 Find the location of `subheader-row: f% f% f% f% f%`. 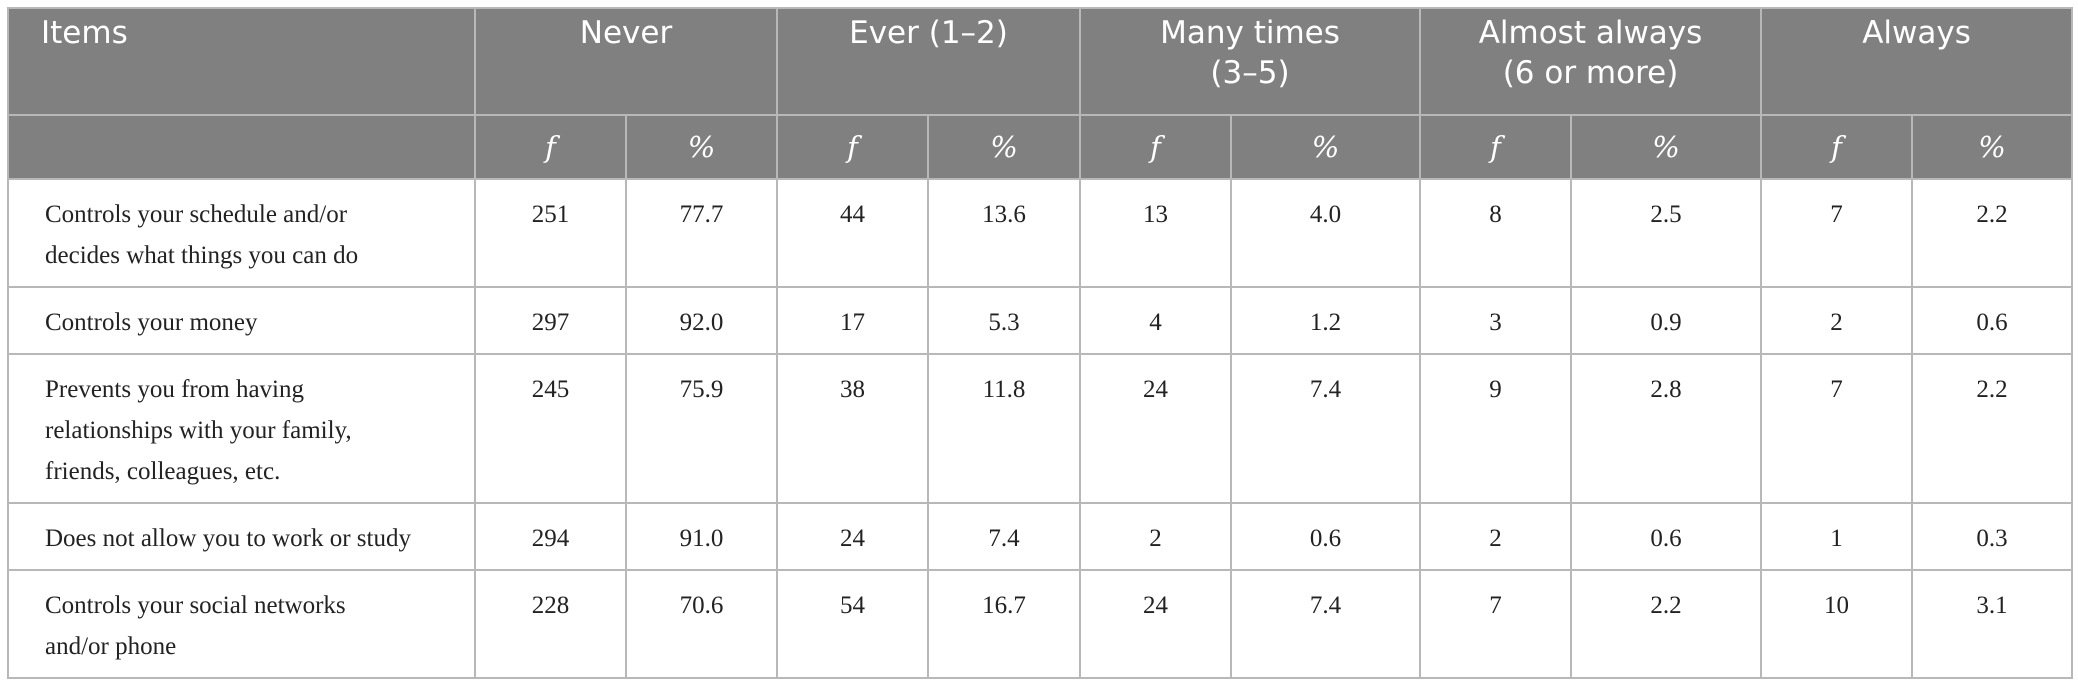

subheader-row: f% f% f% f% f% is located at coordinates (1040, 147).